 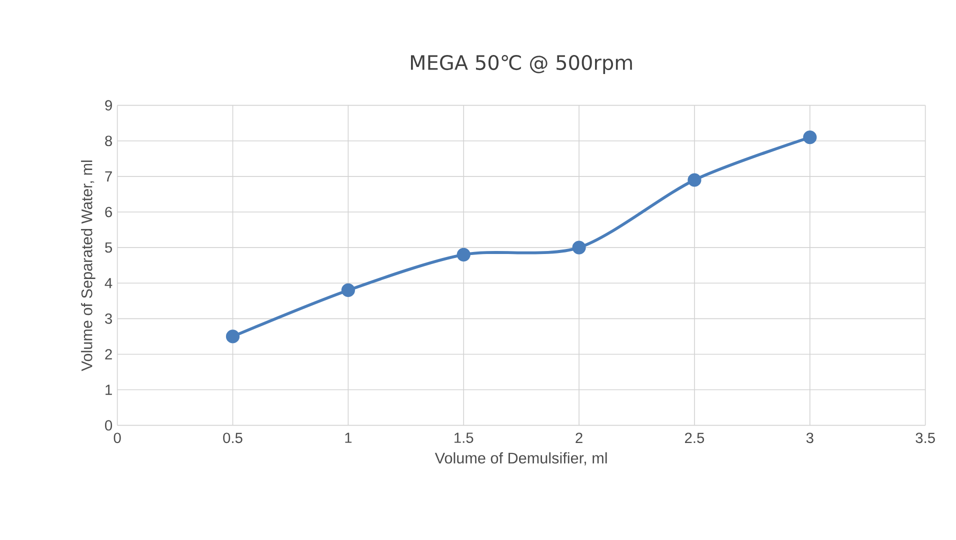 What do you see at coordinates (108, 247) in the screenshot?
I see `y-tick-label: 5` at bounding box center [108, 247].